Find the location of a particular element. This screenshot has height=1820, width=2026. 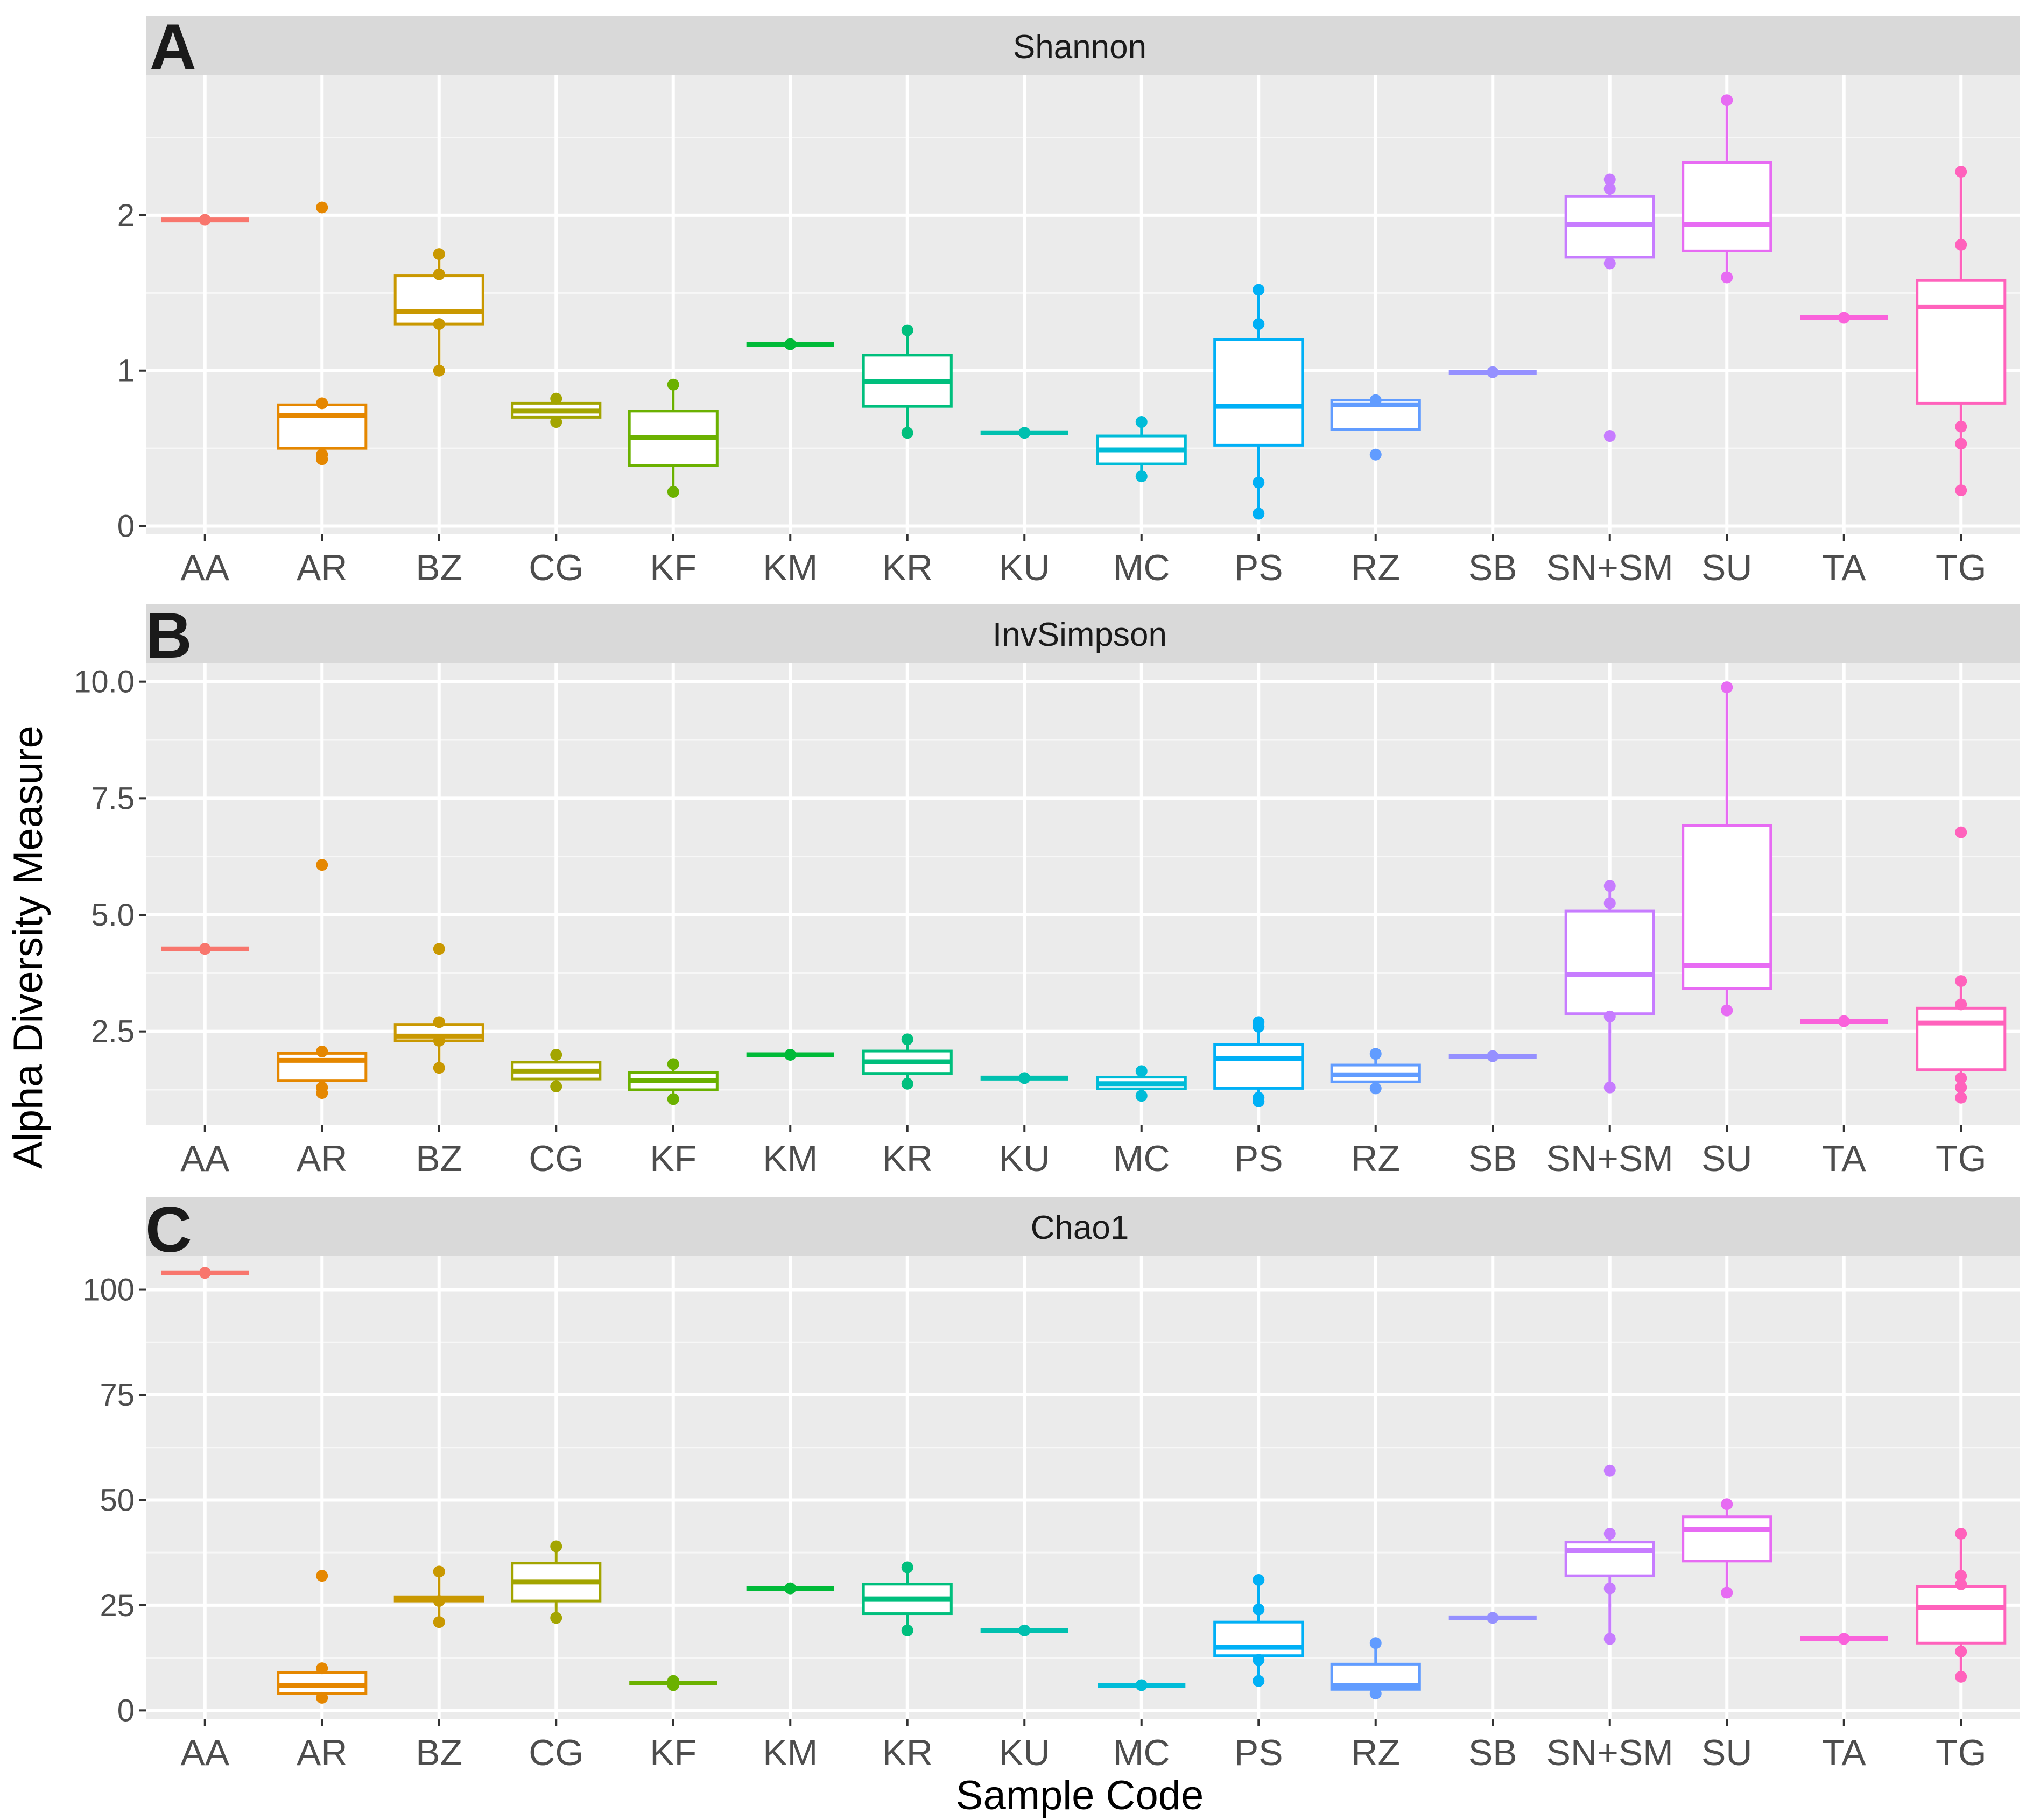

box-body-chao1-sn-sm is located at coordinates (1609, 1559).